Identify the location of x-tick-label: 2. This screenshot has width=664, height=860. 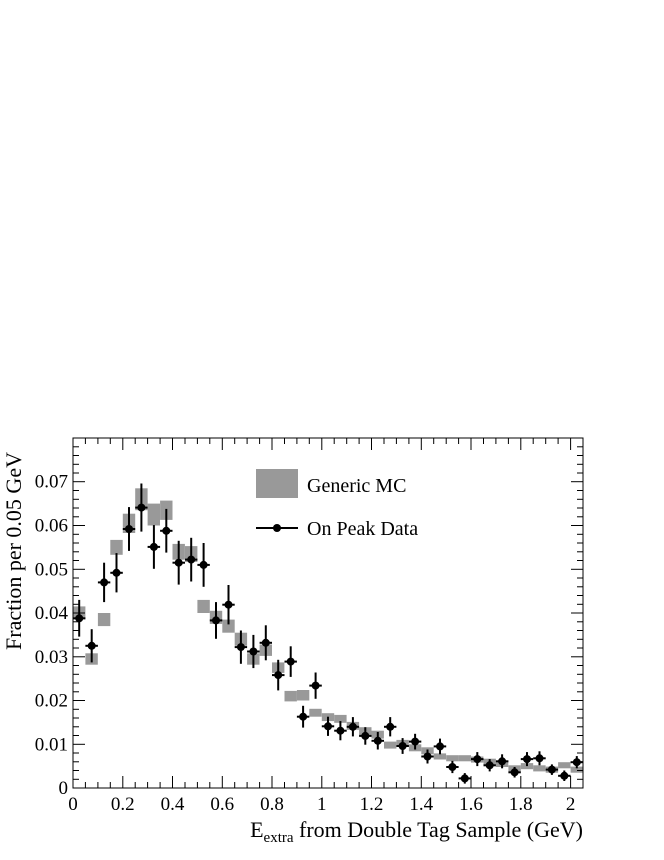
(571, 804).